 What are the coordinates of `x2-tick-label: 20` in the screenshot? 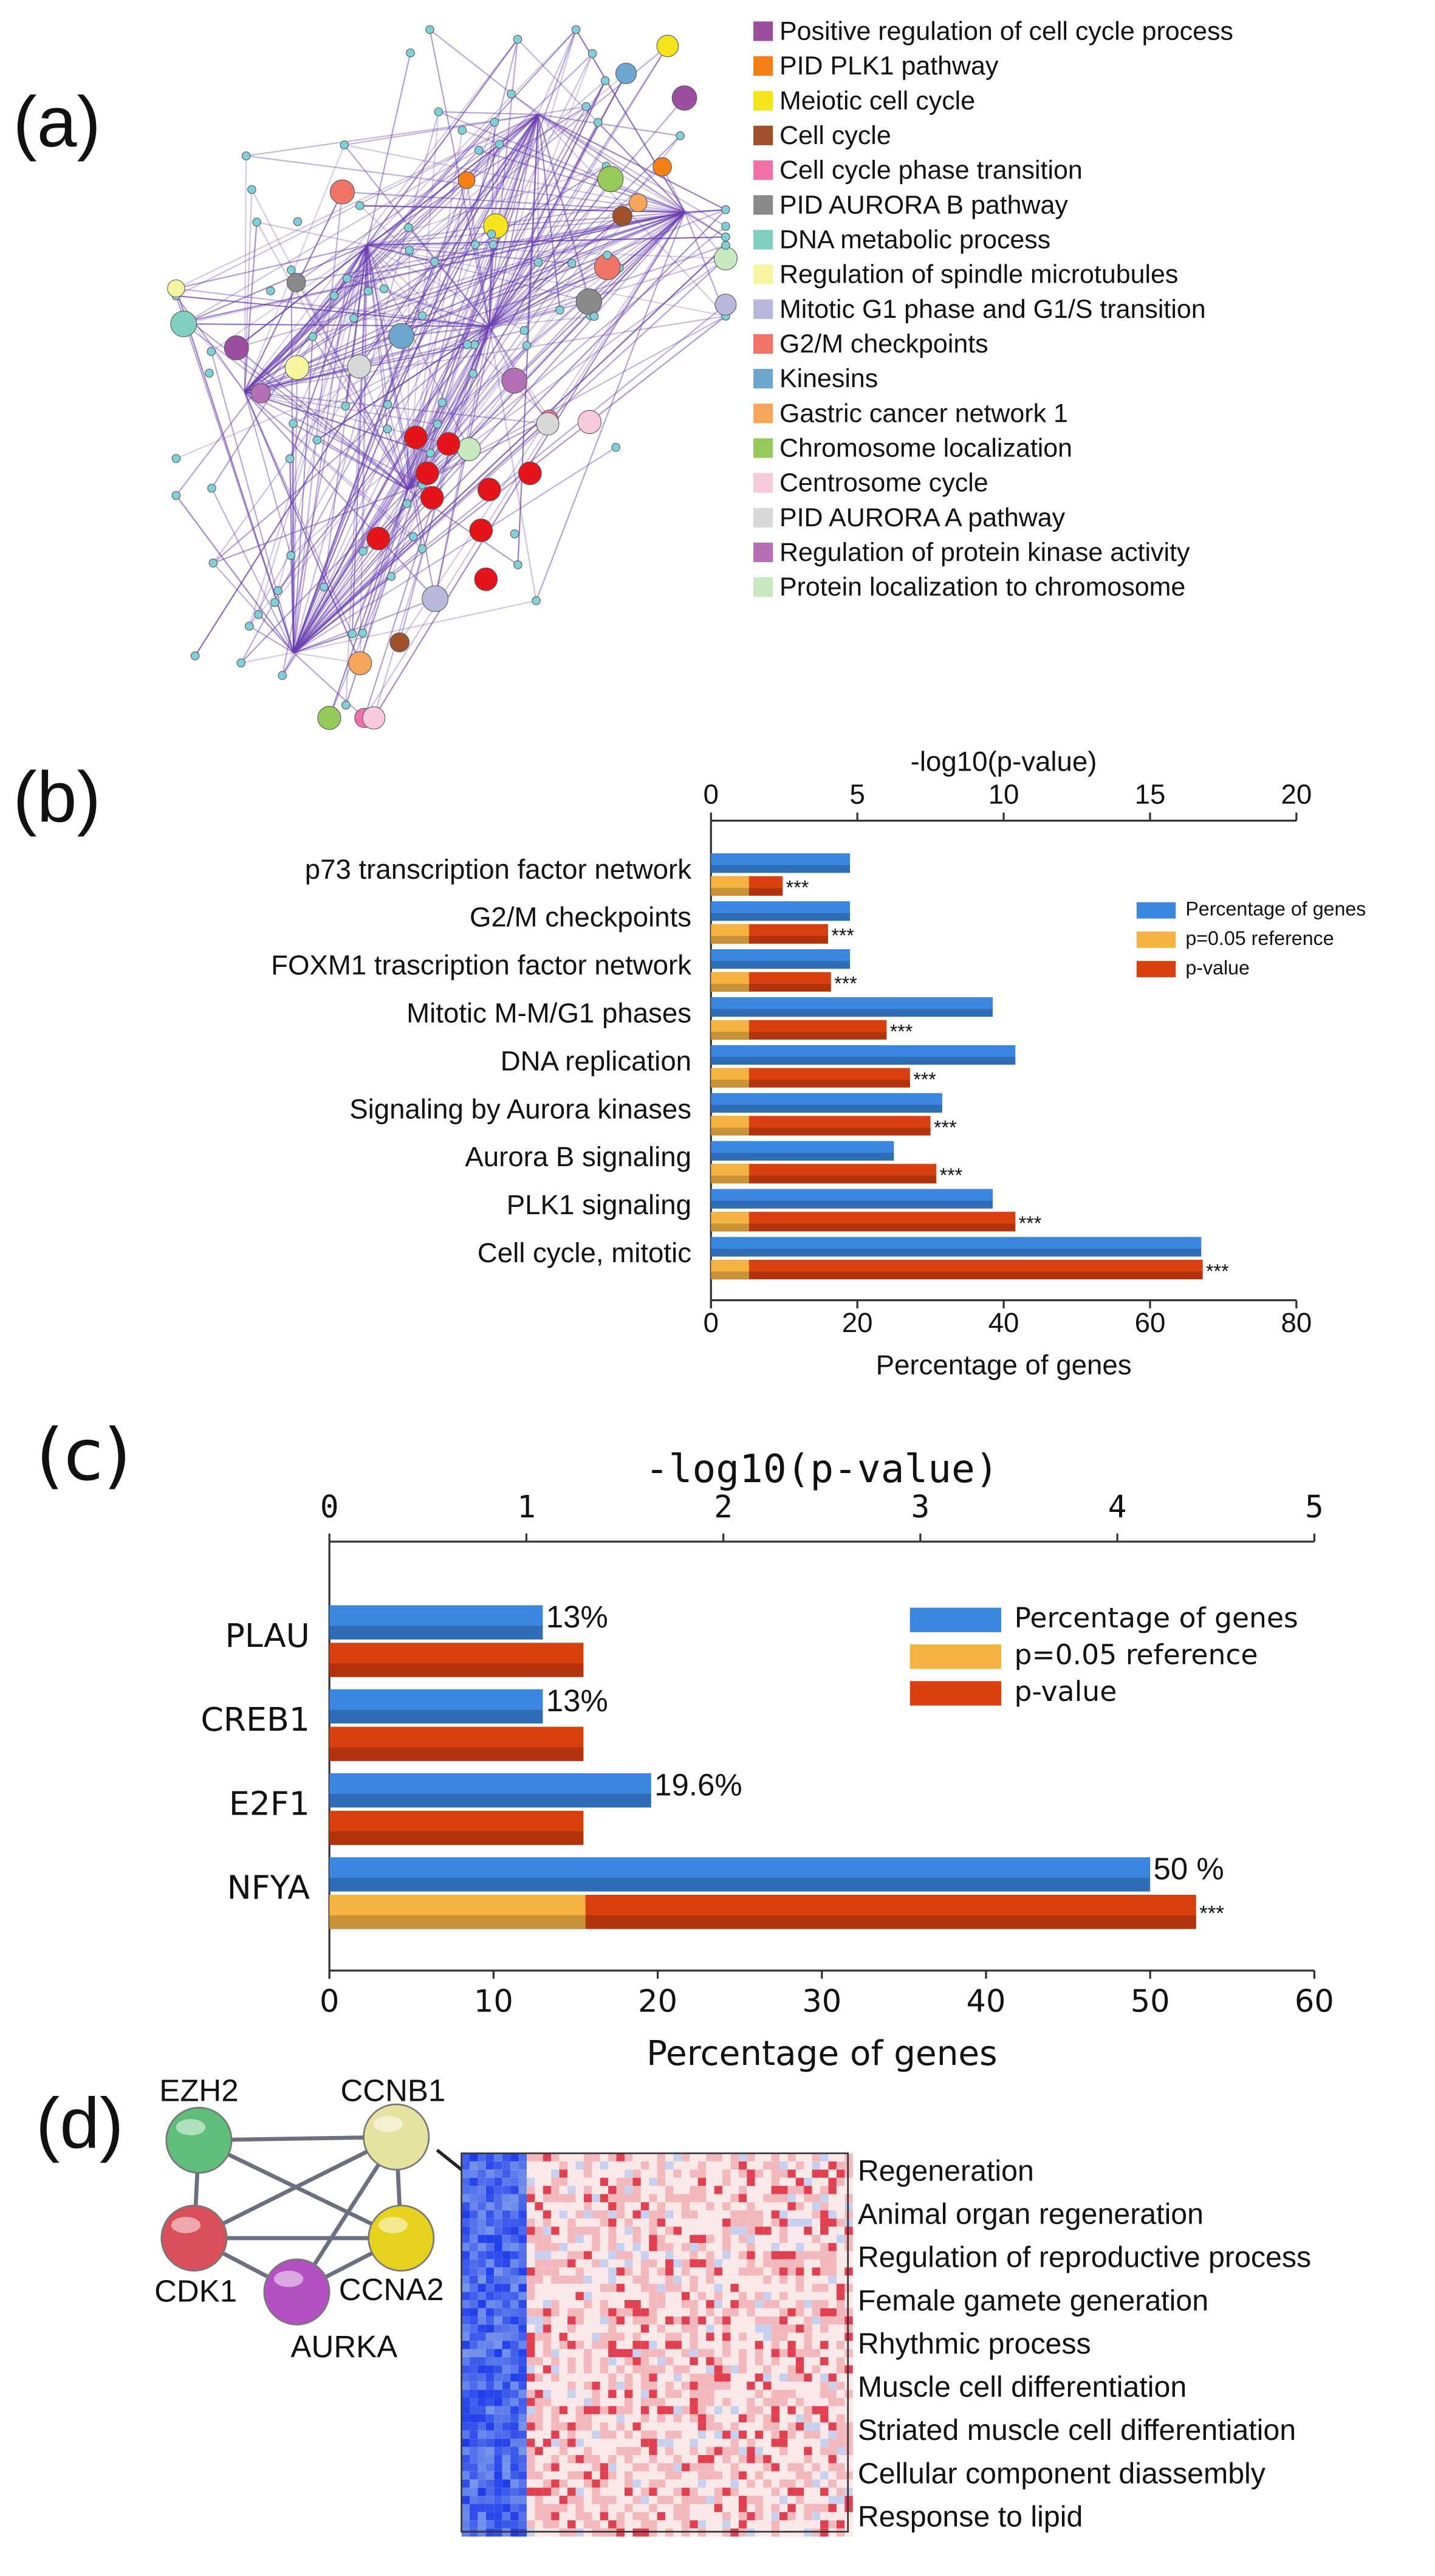 It's located at (1296, 793).